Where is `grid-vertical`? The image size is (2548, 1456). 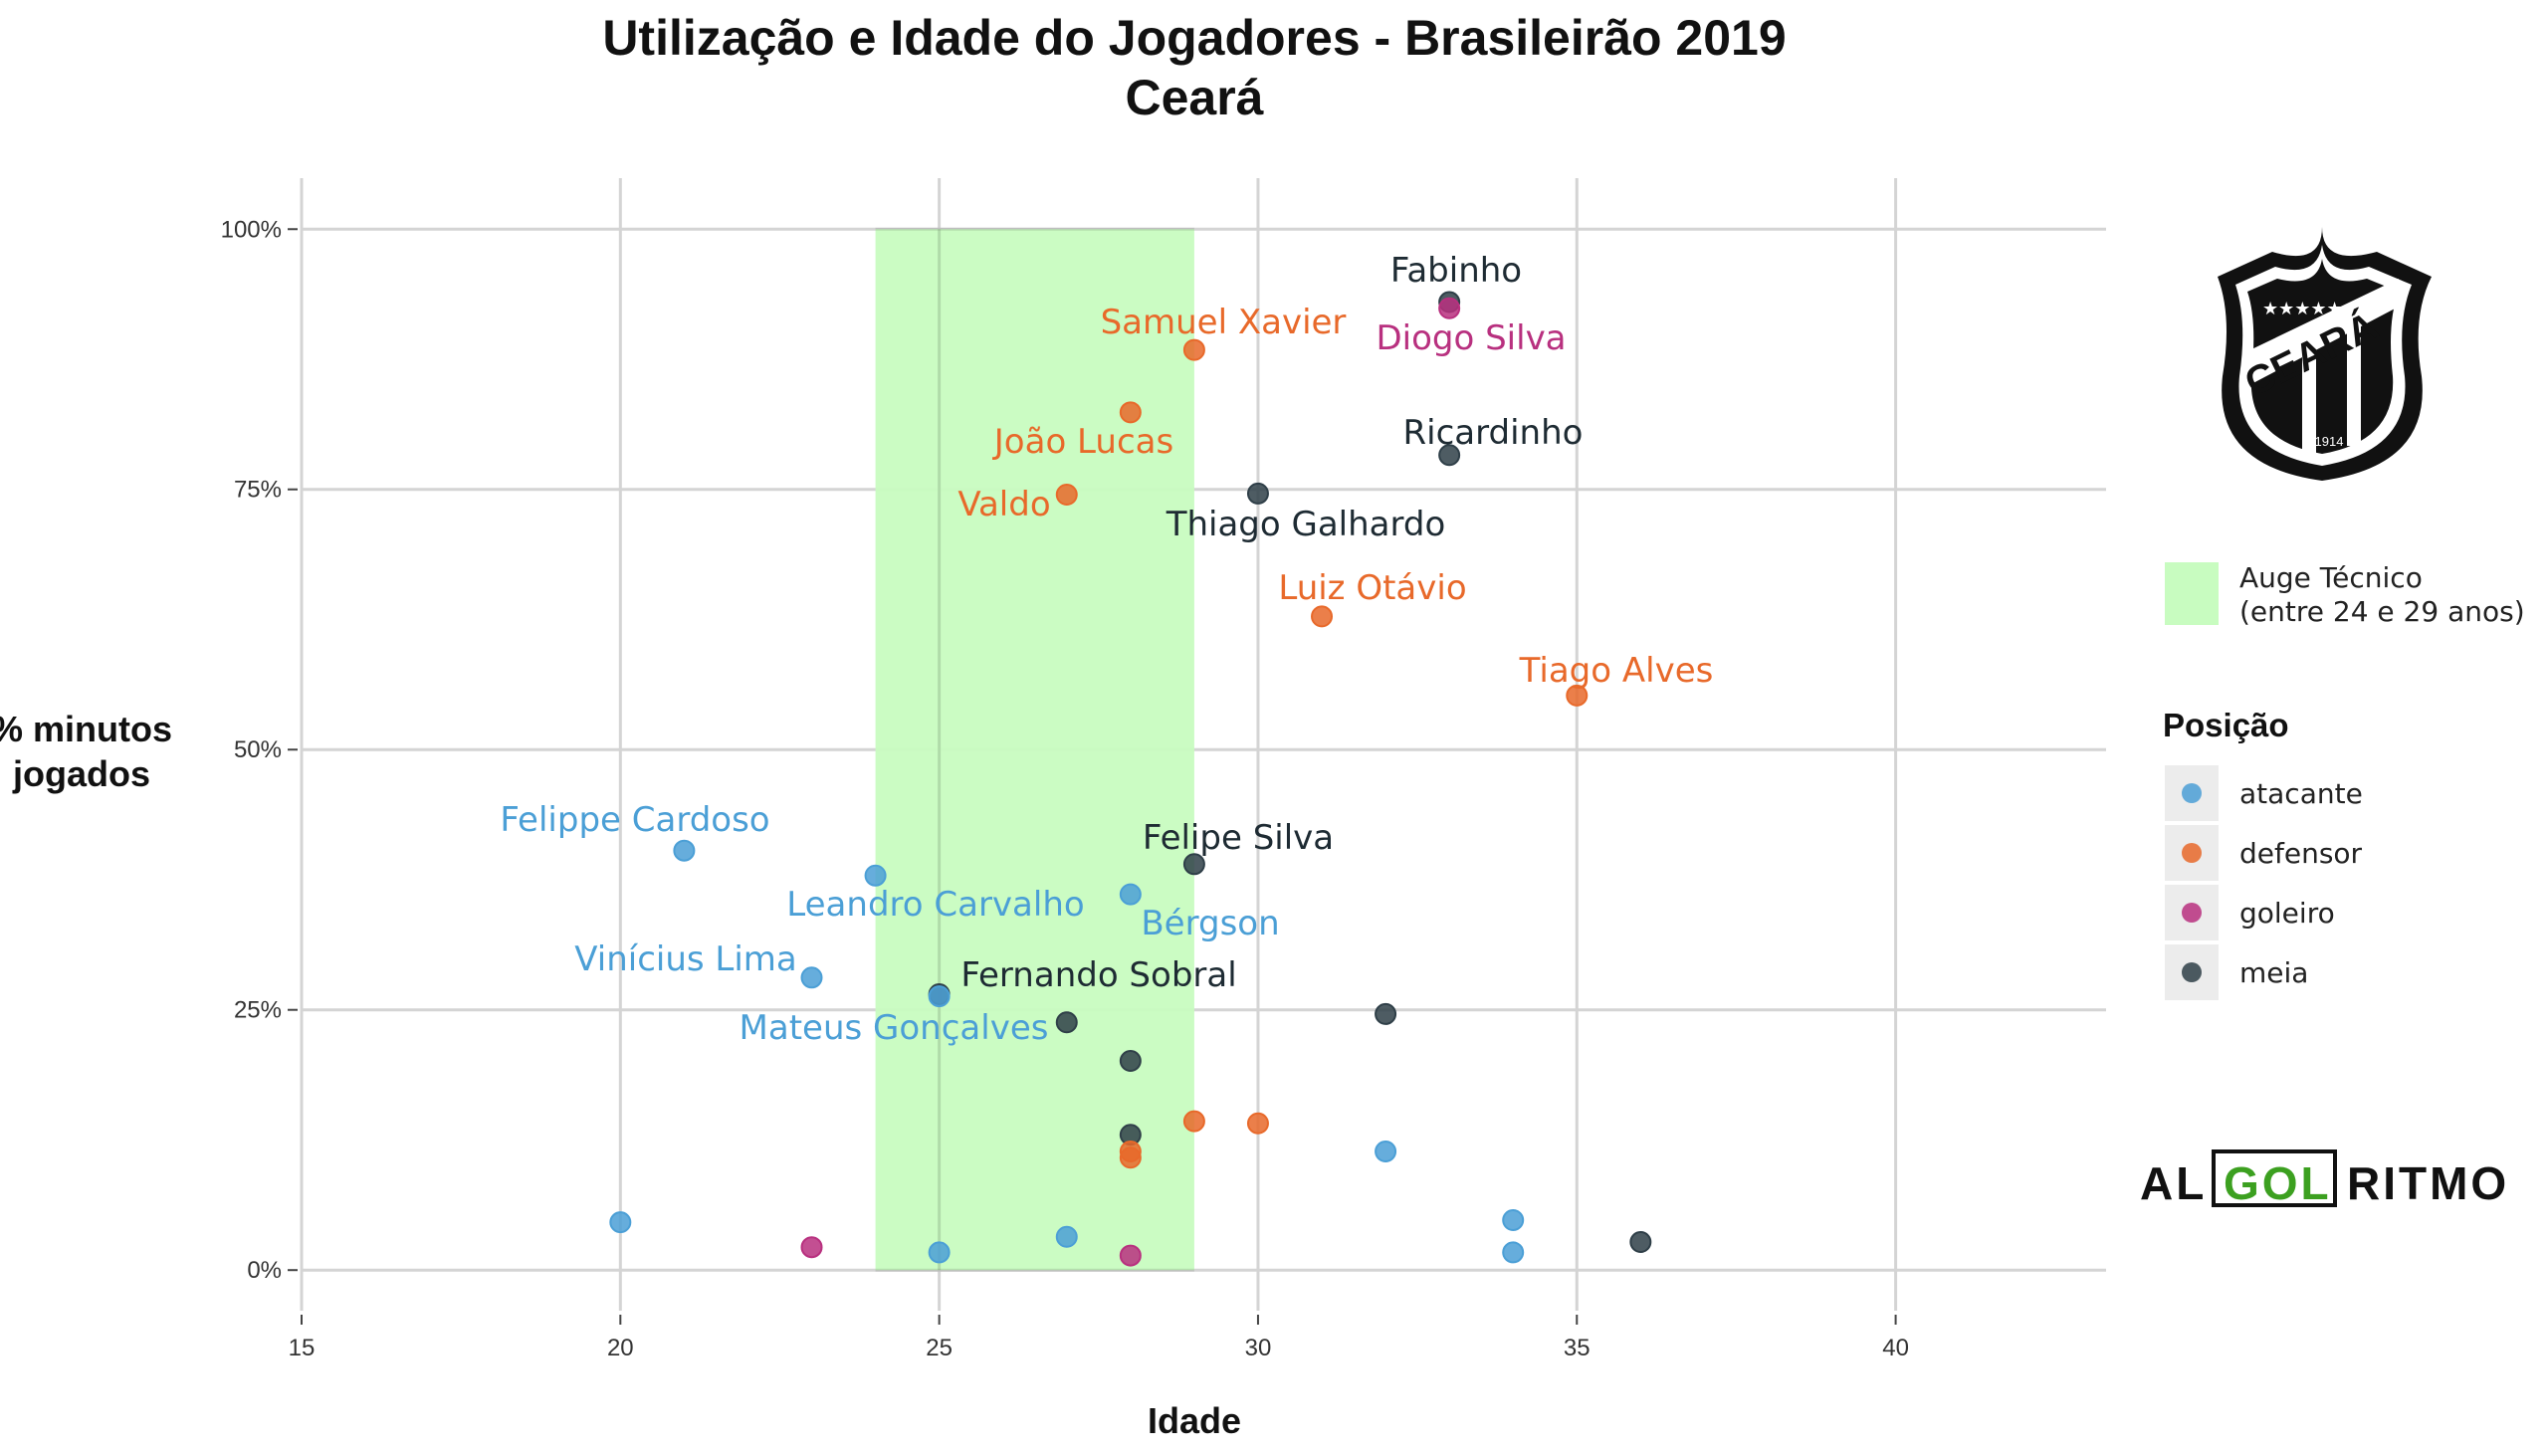
grid-vertical is located at coordinates (1034, 749).